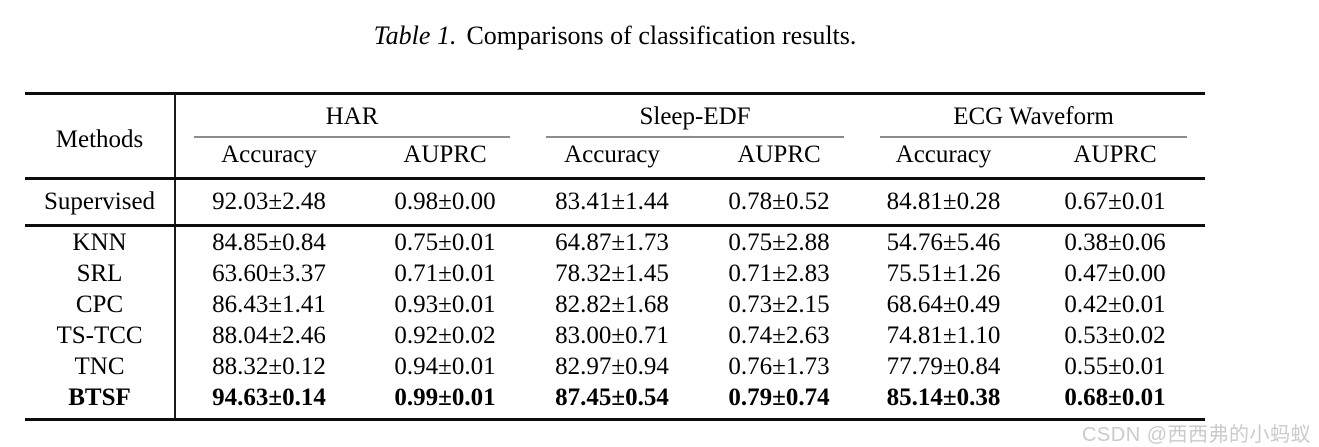  I want to click on subheader-ecg-waveform-accuracy: Accuracy, so click(943, 154).